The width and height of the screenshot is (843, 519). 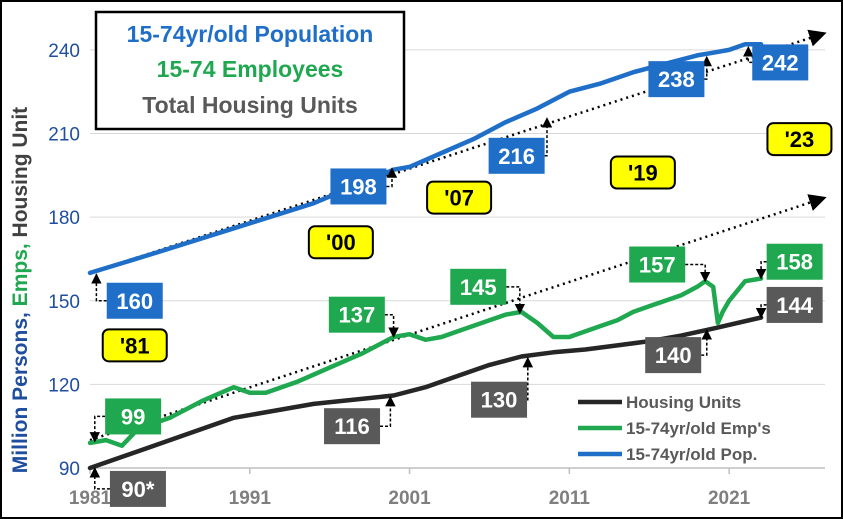 What do you see at coordinates (64, 51) in the screenshot?
I see `y-tick-label-240: 240` at bounding box center [64, 51].